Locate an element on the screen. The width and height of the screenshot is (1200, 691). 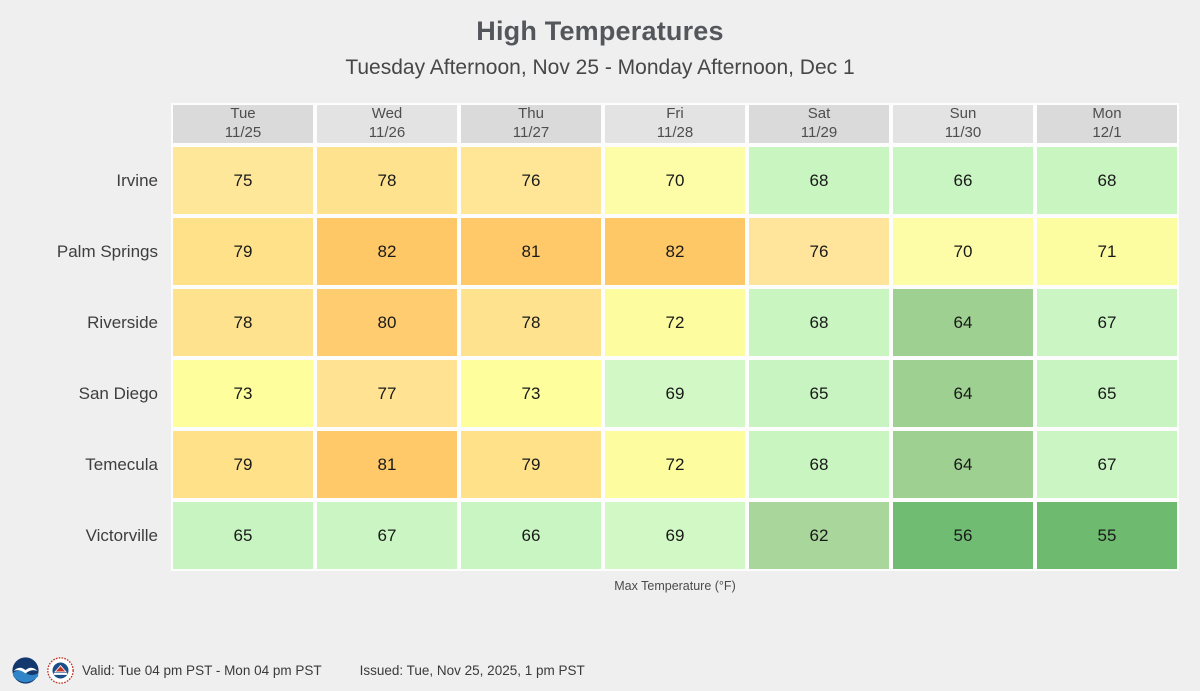
column-header: Sat 11/29 is located at coordinates (819, 124).